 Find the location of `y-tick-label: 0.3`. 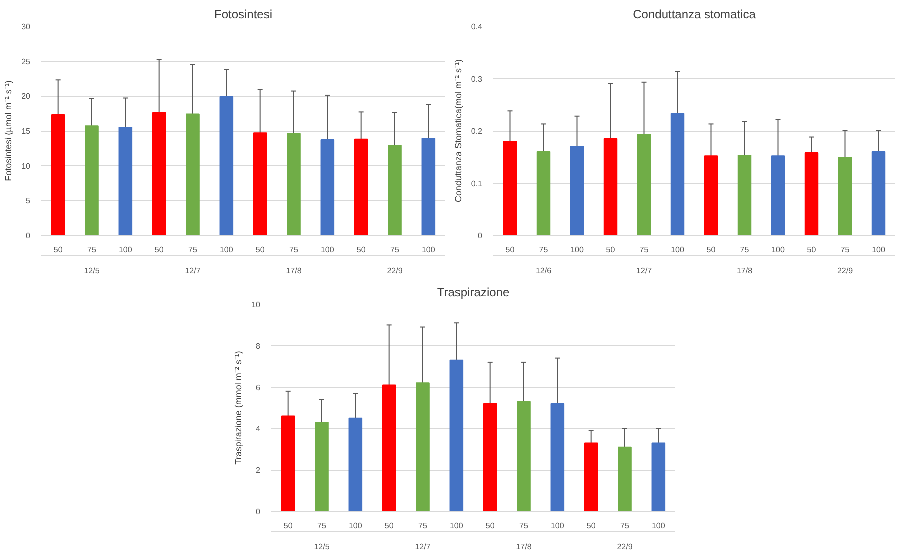

y-tick-label: 0.3 is located at coordinates (477, 79).